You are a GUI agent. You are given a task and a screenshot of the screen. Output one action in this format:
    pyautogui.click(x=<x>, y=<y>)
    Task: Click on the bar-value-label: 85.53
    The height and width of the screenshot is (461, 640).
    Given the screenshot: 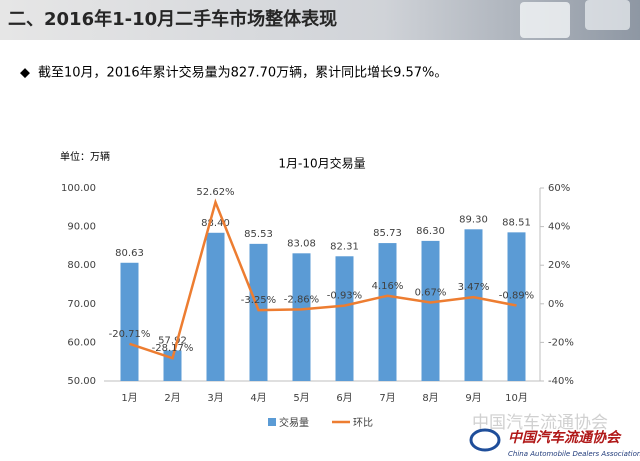 What is the action you would take?
    pyautogui.click(x=258, y=234)
    